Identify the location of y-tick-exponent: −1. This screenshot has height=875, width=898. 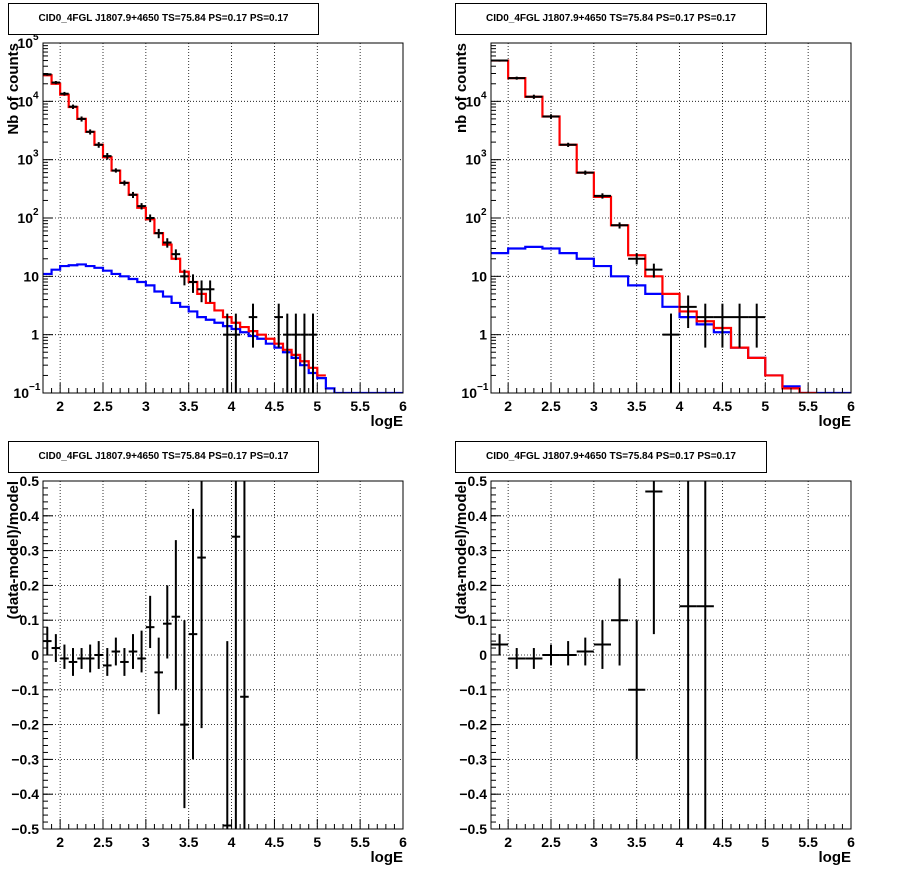
(35, 387).